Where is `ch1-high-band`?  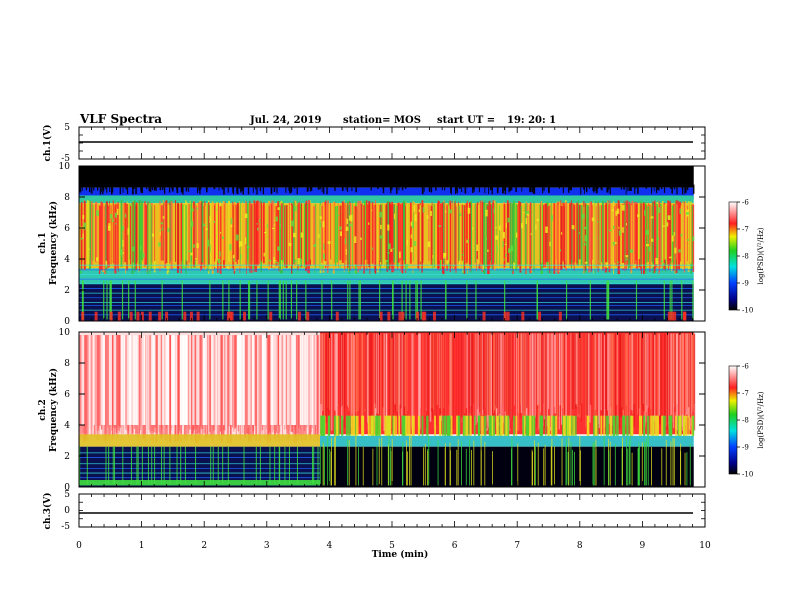 ch1-high-band is located at coordinates (386, 177).